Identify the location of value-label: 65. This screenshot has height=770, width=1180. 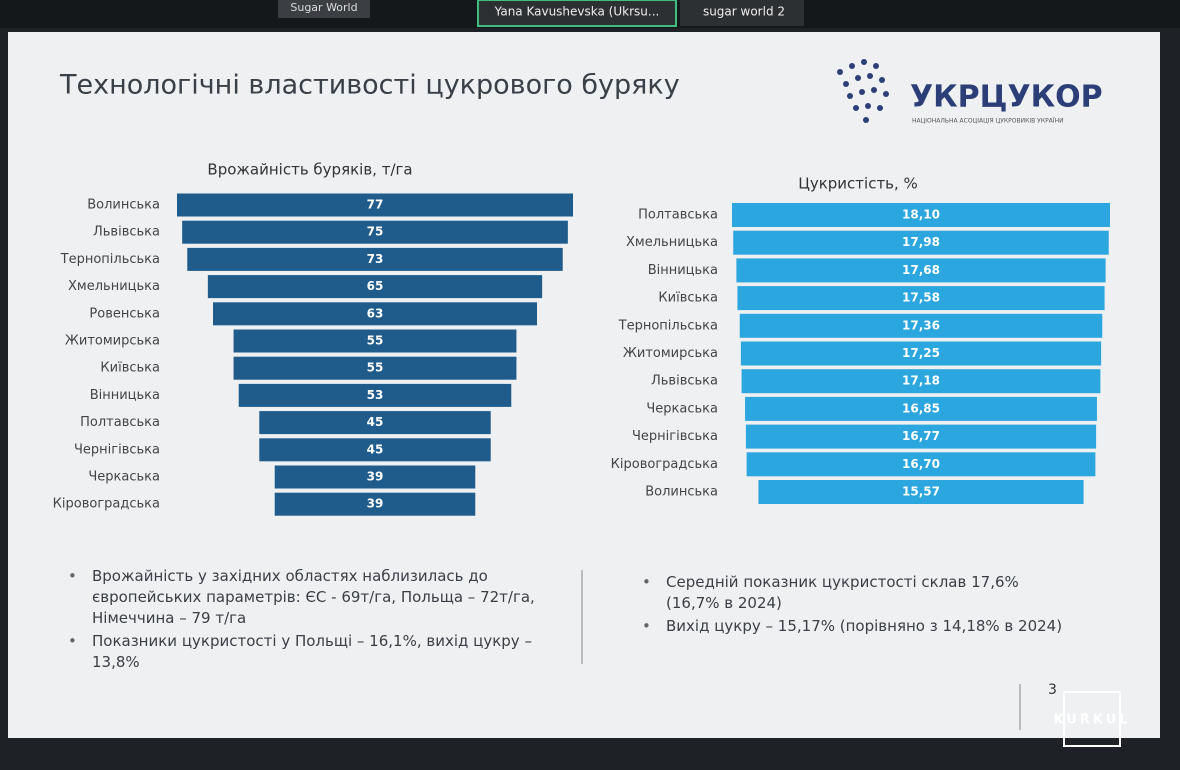
(375, 286).